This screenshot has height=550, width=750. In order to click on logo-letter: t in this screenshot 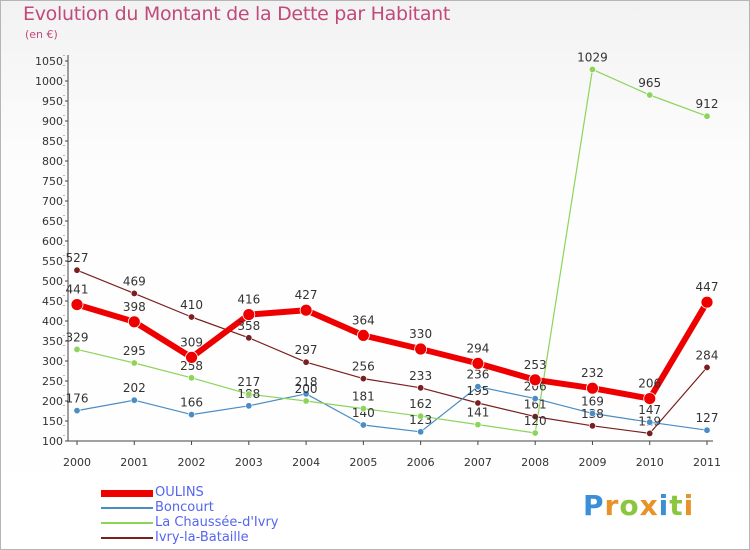, I will do `click(676, 505)`.